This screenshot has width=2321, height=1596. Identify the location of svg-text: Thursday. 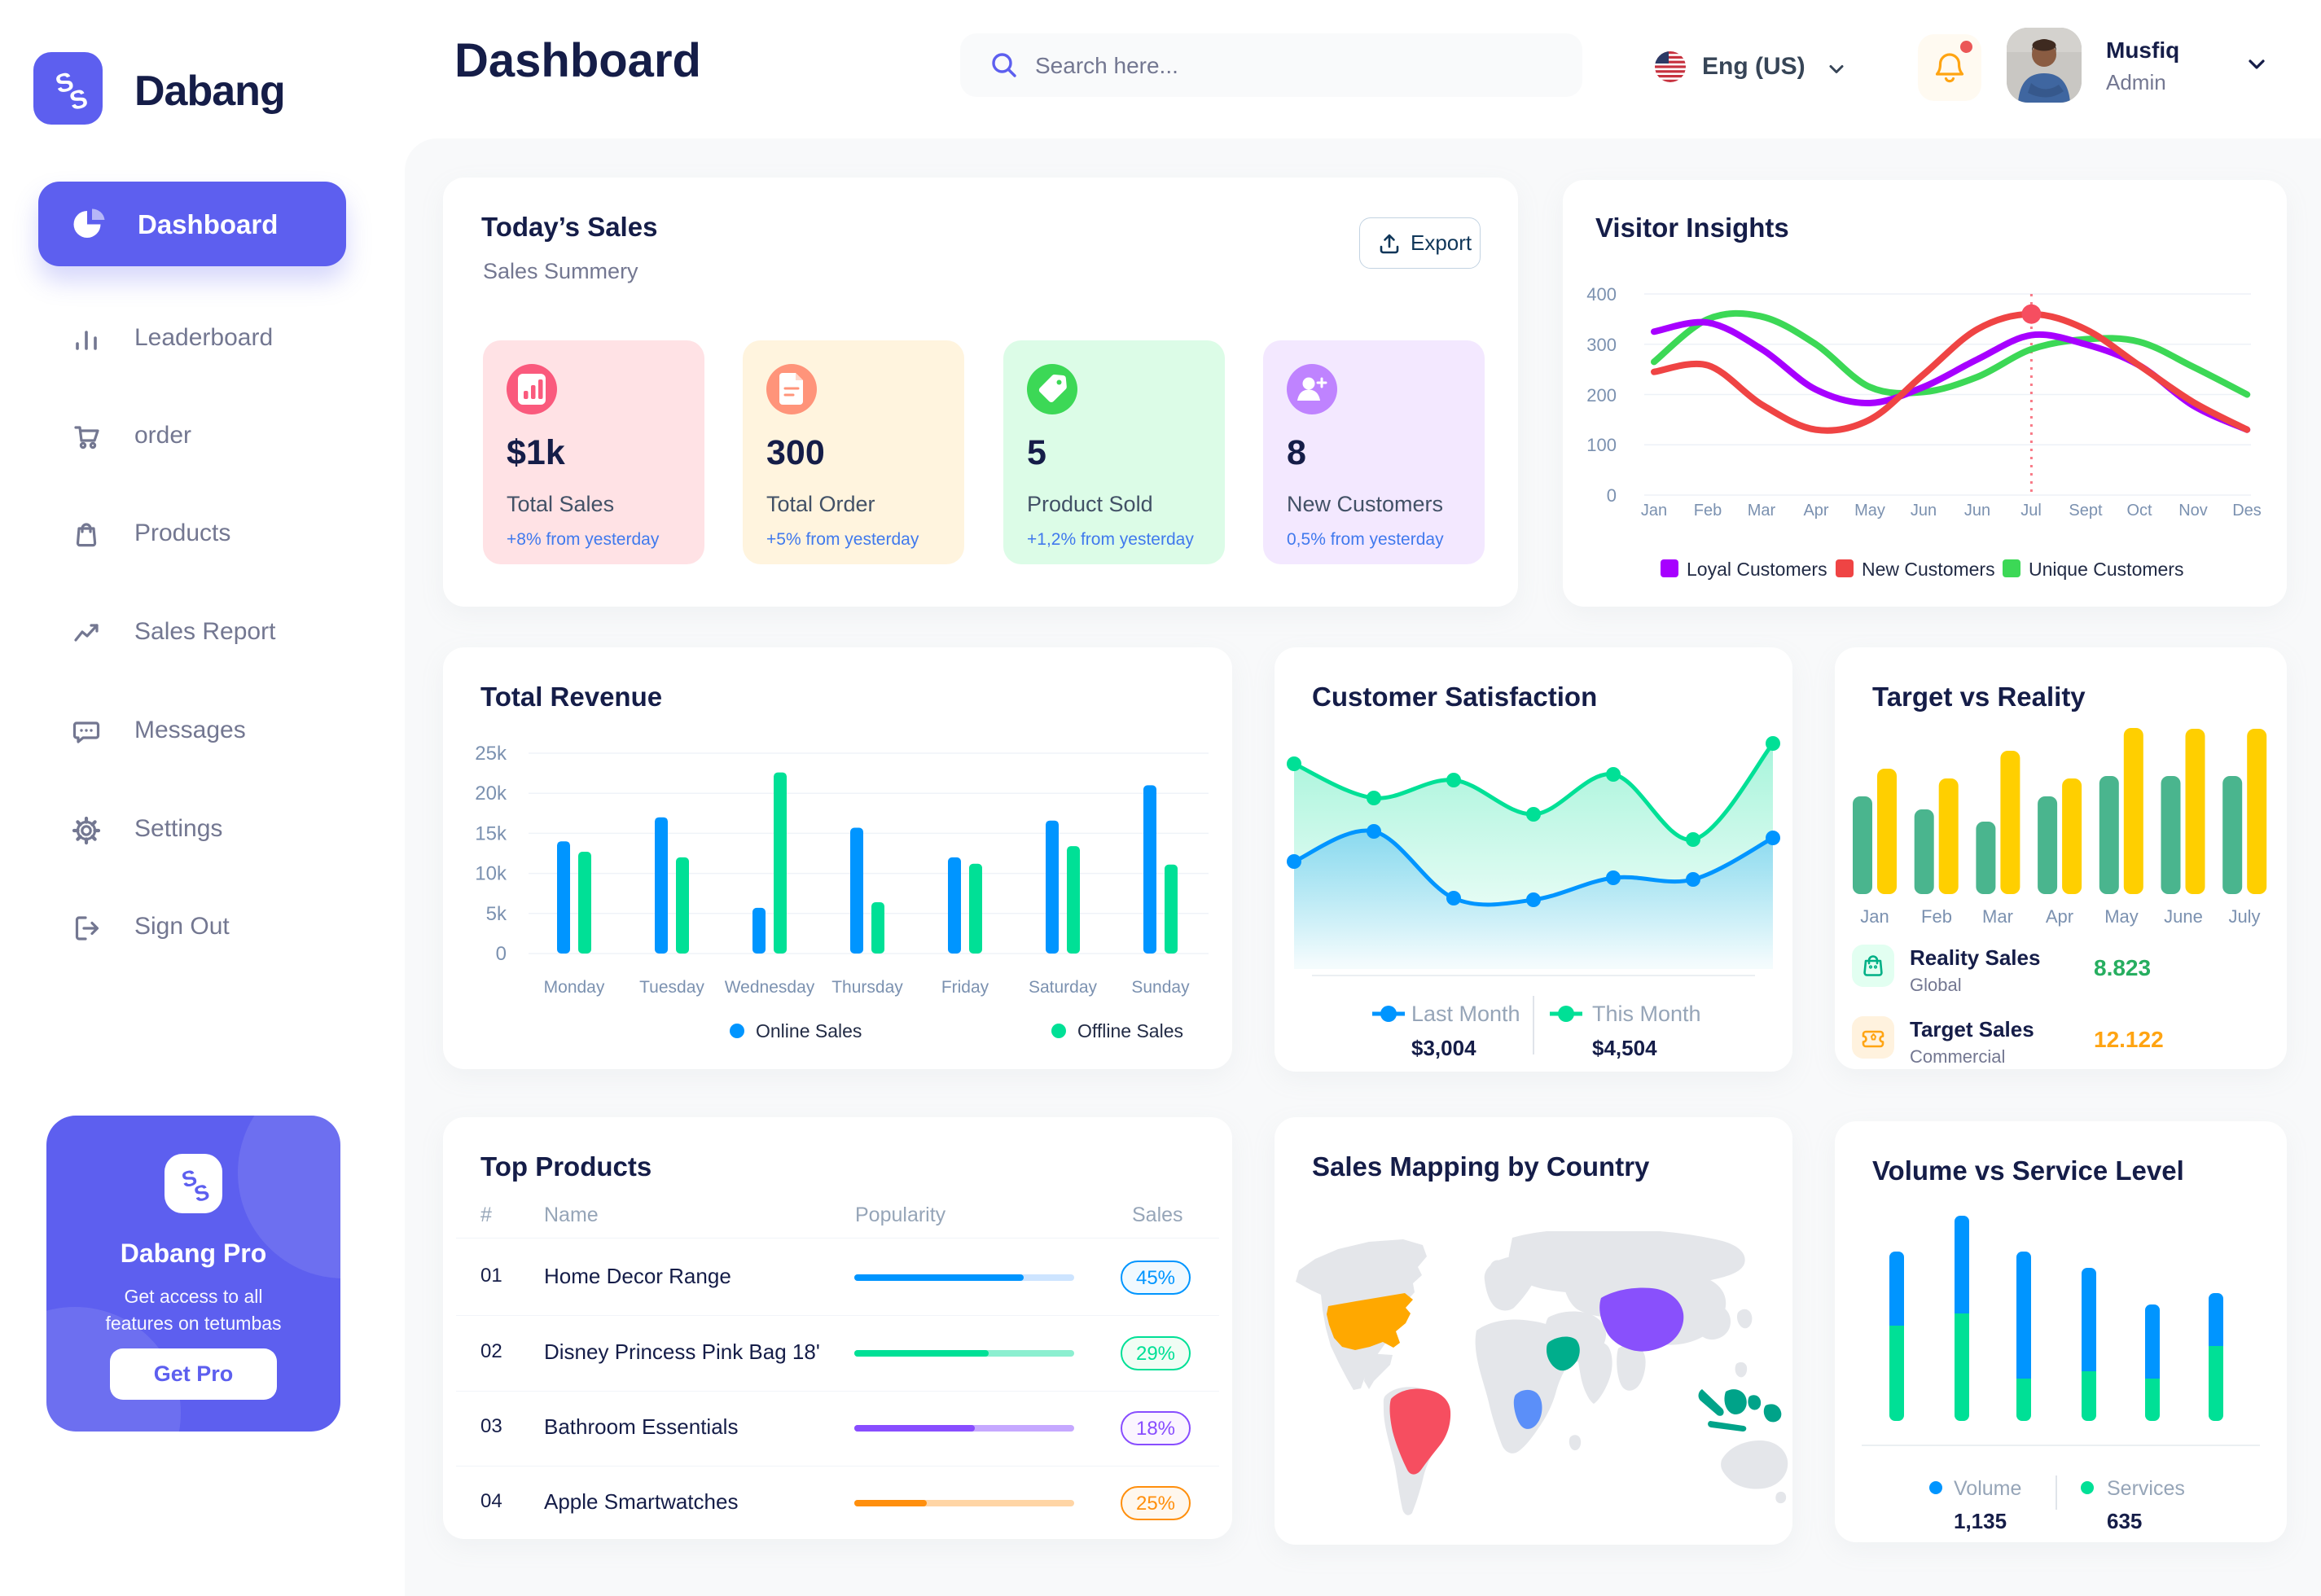
(867, 987).